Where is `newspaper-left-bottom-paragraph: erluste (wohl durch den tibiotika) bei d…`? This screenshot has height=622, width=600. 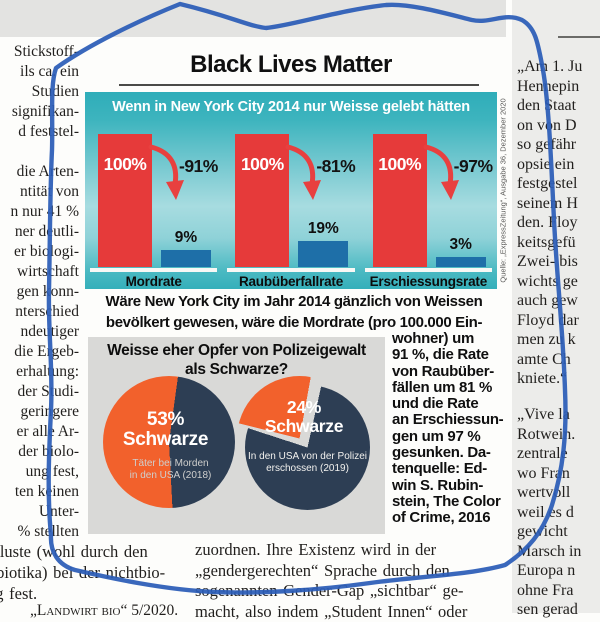 newspaper-left-bottom-paragraph: erluste (wohl durch den tibiotika) bei d… is located at coordinates (83, 572).